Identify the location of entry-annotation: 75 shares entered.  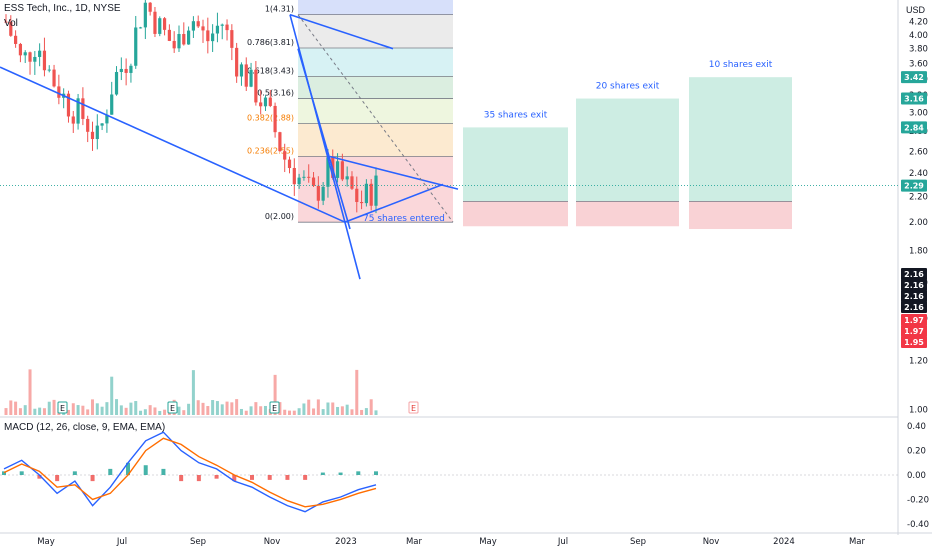
(404, 219).